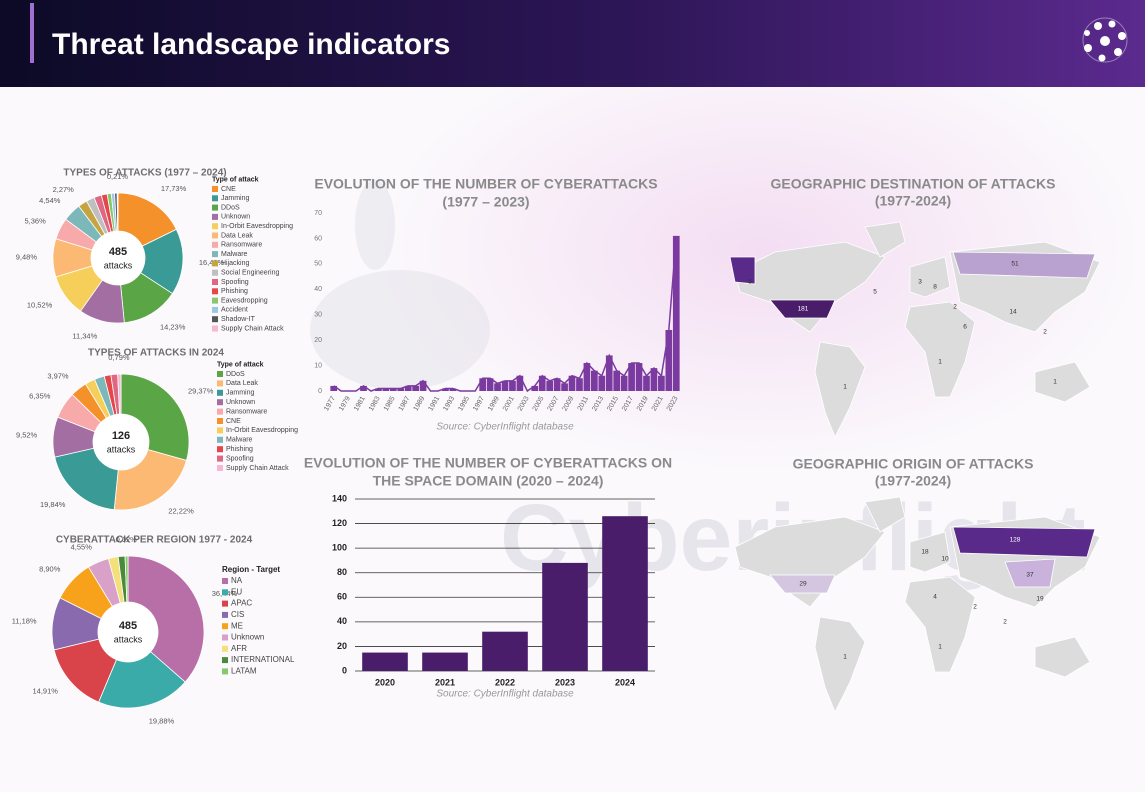 The image size is (1145, 792). I want to click on value-label: 8,90%, so click(50, 569).